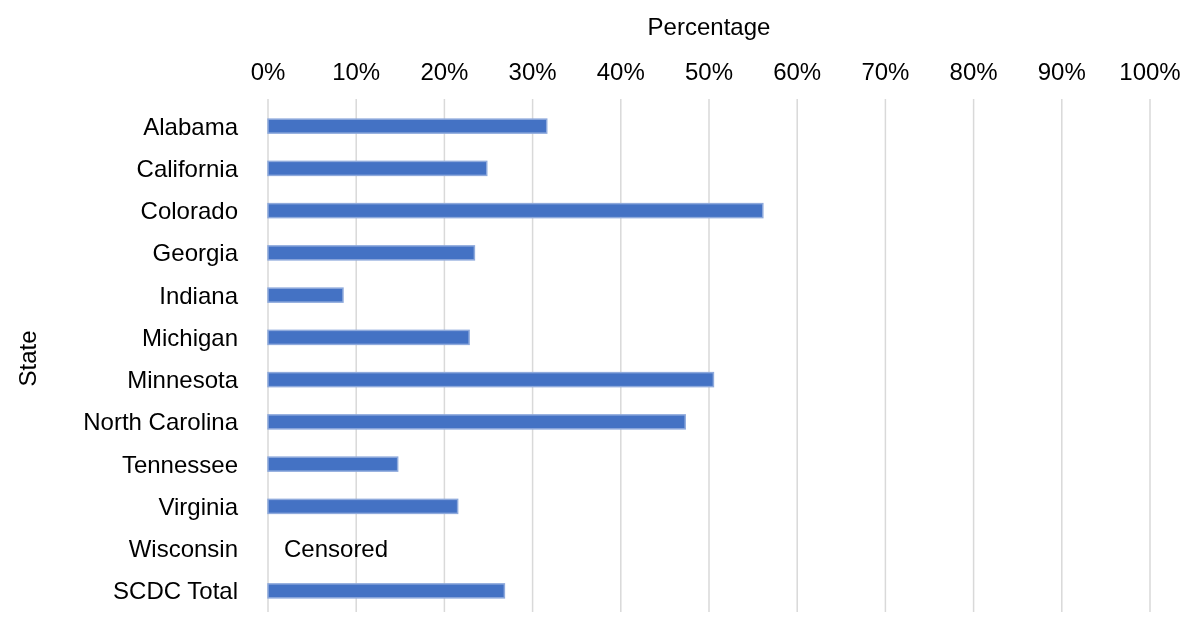 The image size is (1196, 620). Describe the element at coordinates (189, 337) in the screenshot. I see `y-tick-label: Michigan` at that location.